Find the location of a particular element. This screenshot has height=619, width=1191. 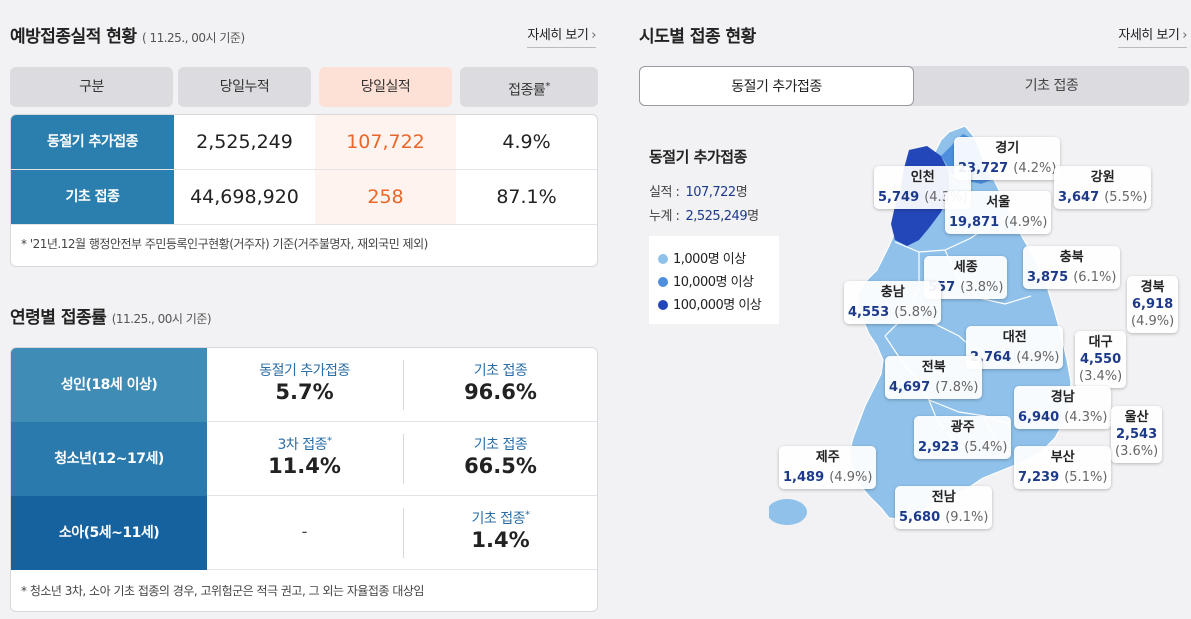

legend-item: 10,000명 이상 is located at coordinates (706, 280).